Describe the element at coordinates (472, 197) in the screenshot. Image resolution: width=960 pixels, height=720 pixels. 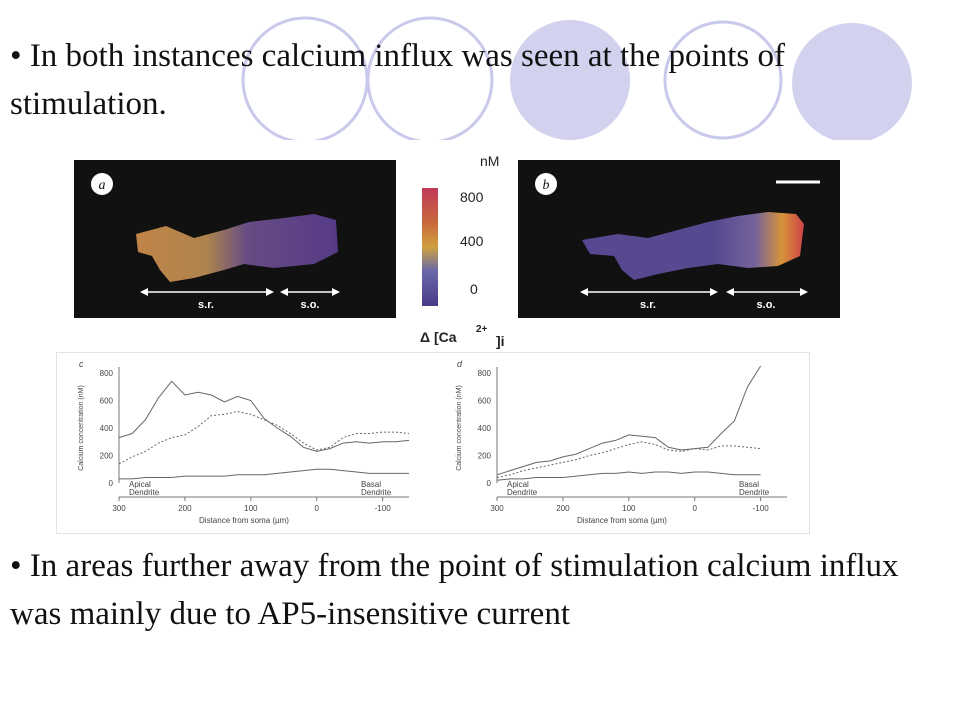
I see `colorbar-tick: 800` at that location.